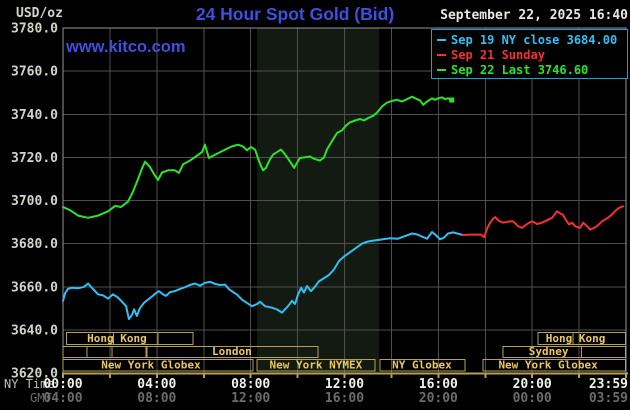 This screenshot has width=630, height=410. What do you see at coordinates (498, 54) in the screenshot?
I see `legend-label: Sep 21 Sunday` at bounding box center [498, 54].